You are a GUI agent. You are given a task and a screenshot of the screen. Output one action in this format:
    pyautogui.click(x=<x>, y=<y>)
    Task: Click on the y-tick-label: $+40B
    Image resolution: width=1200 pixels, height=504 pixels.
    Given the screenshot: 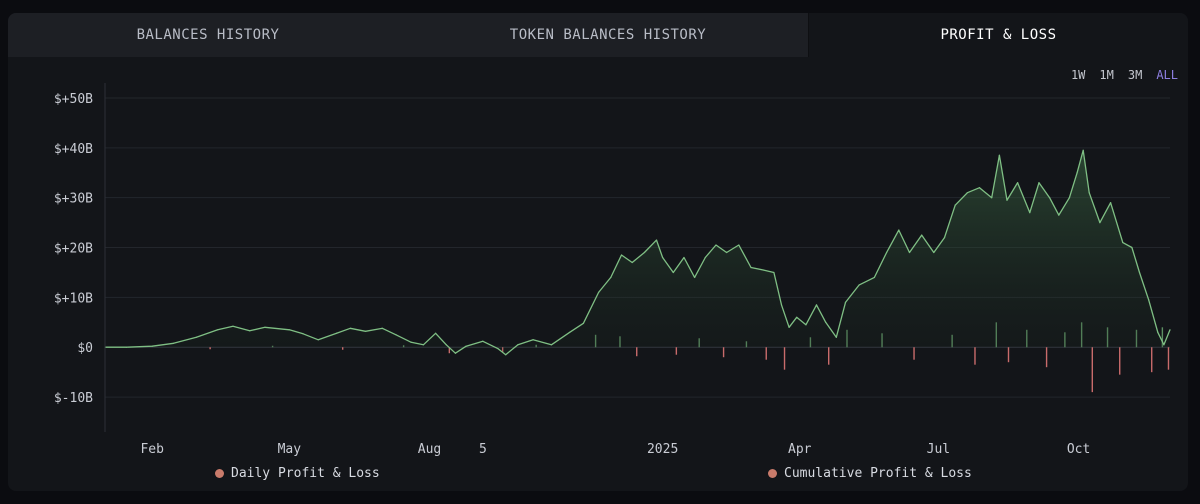 What is the action you would take?
    pyautogui.click(x=73, y=149)
    